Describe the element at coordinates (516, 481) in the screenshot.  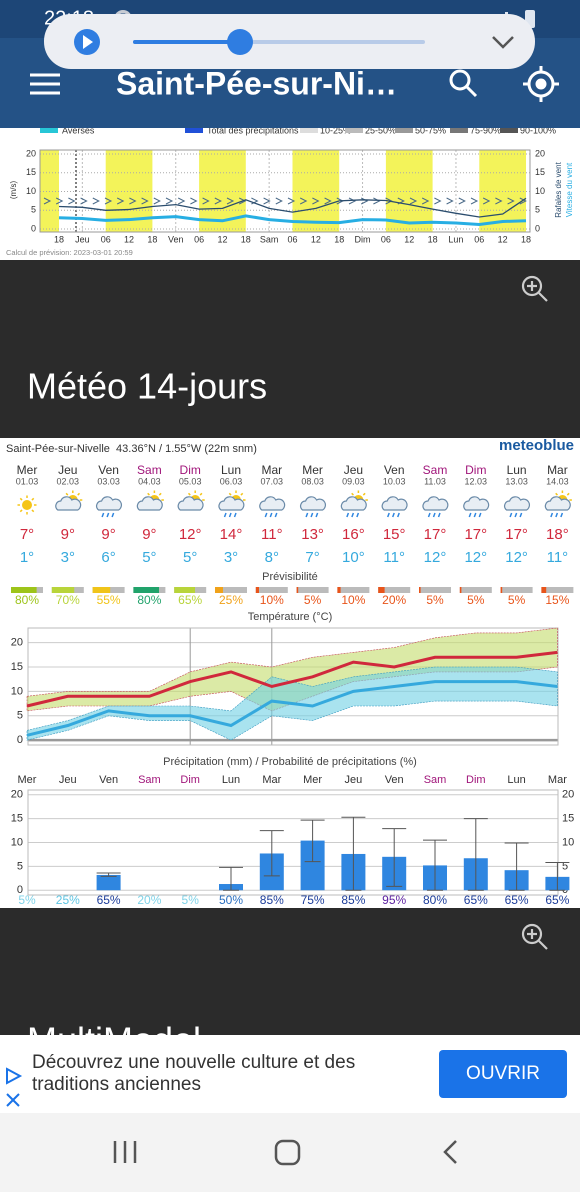
I see `day-date: 13.03` at that location.